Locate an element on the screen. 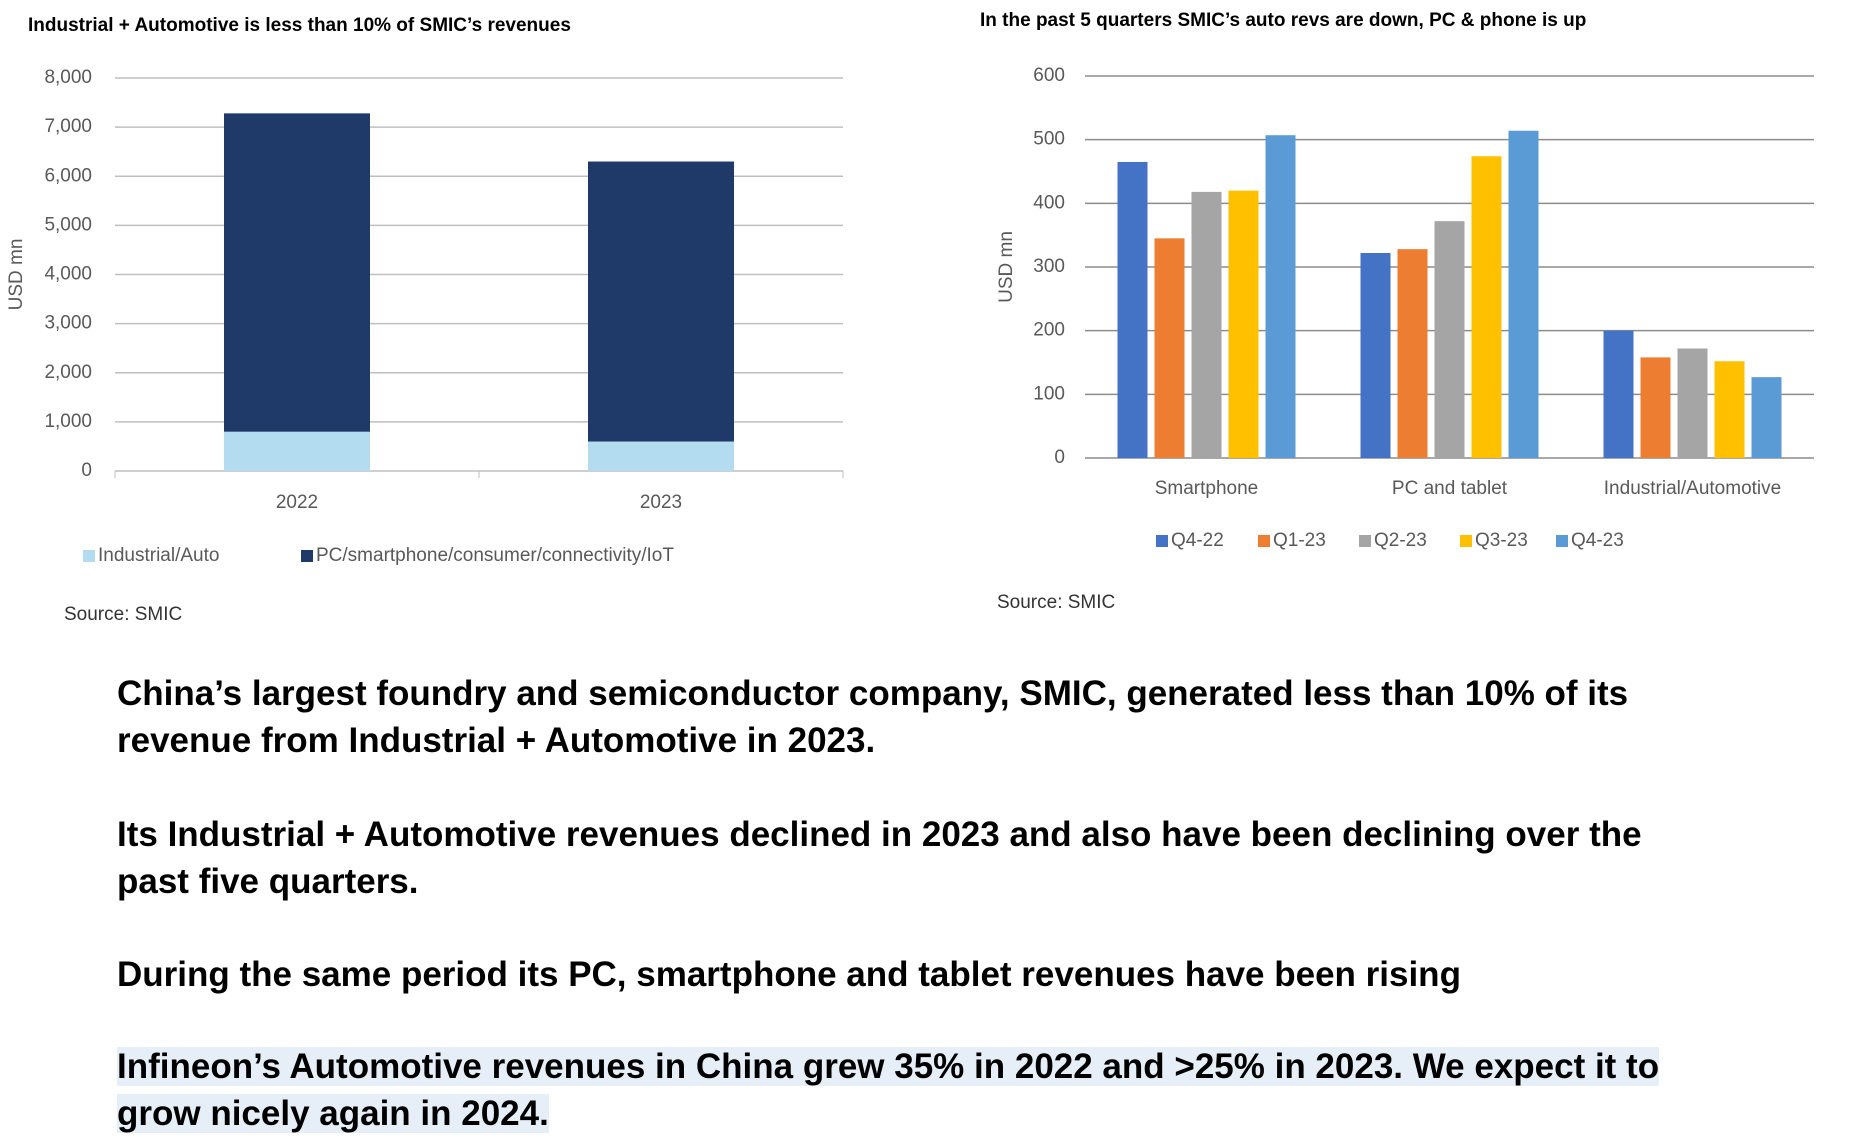 The image size is (1852, 1137). x-tick-label: PC and tablet is located at coordinates (1450, 488).